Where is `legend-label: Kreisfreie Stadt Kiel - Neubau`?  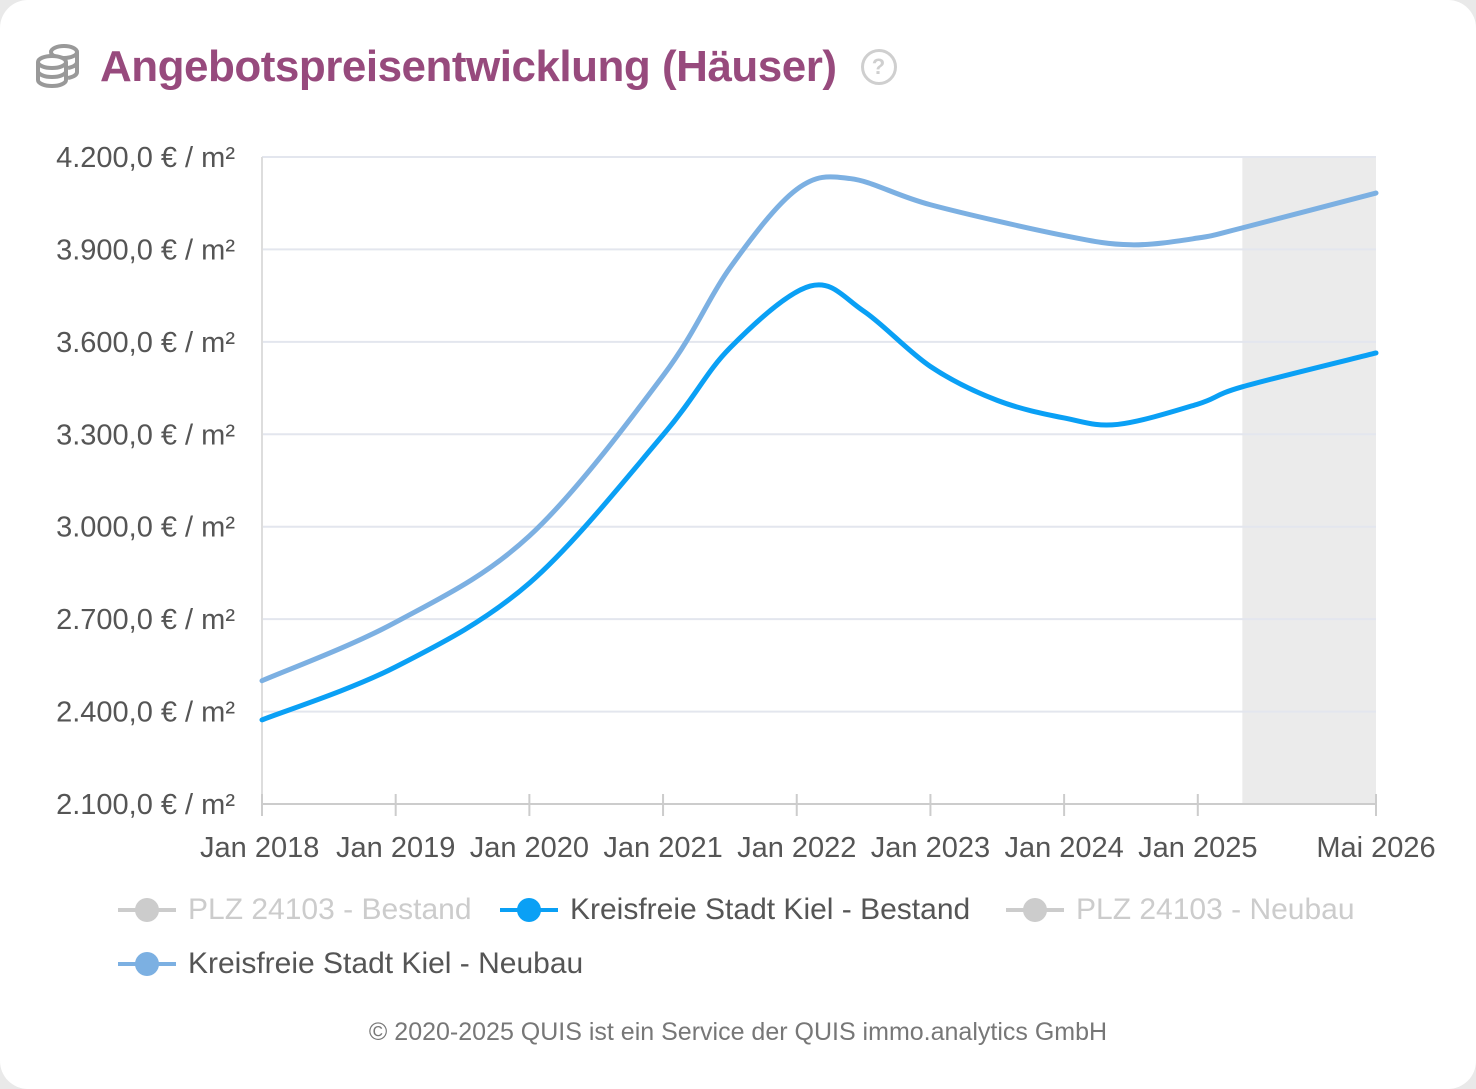
legend-label: Kreisfreie Stadt Kiel - Neubau is located at coordinates (386, 963).